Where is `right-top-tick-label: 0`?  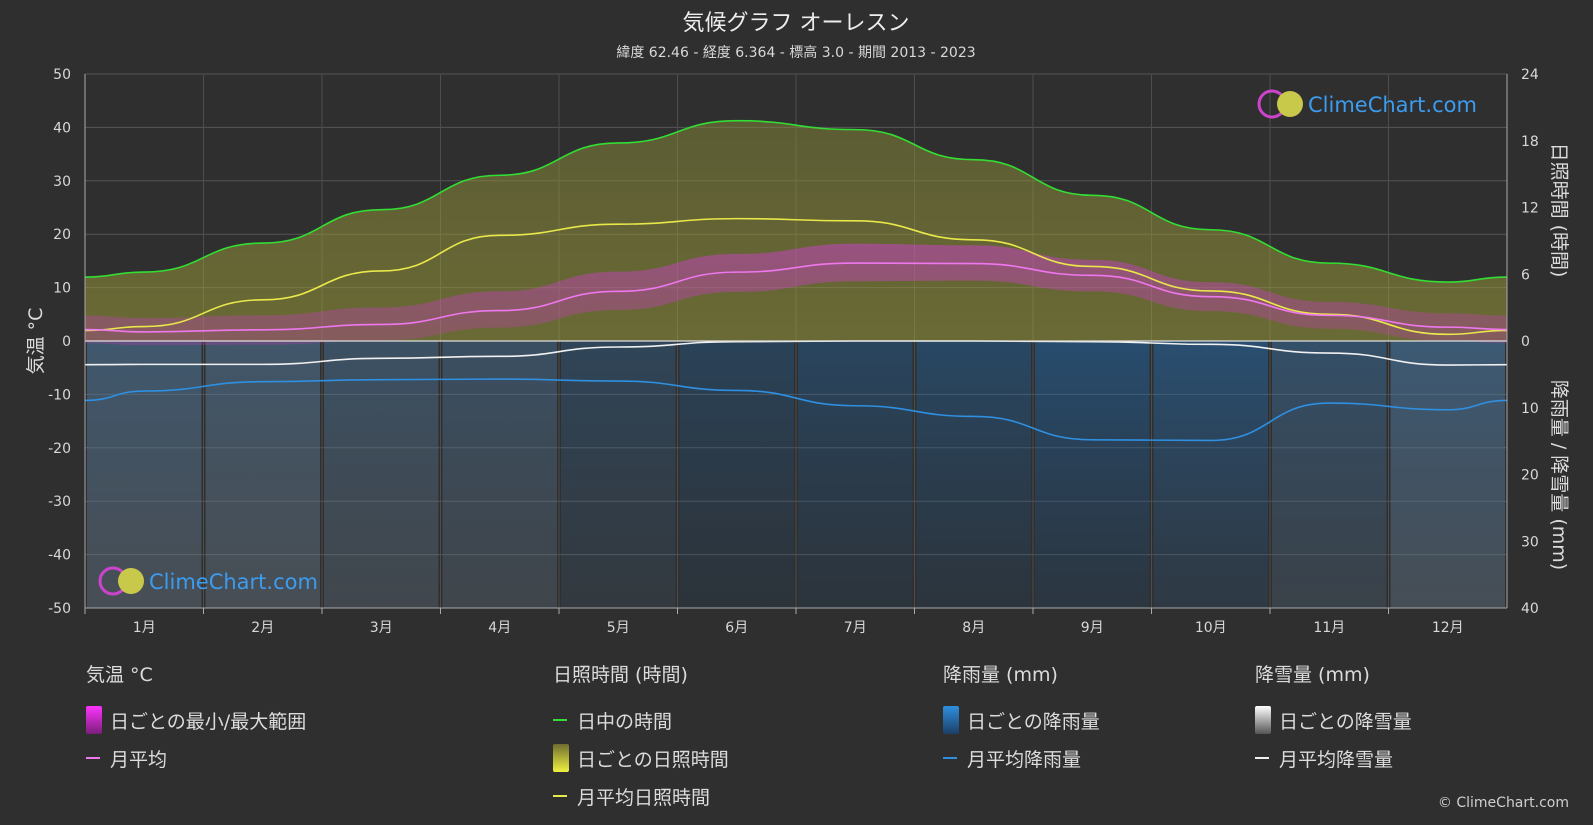
right-top-tick-label: 0 is located at coordinates (1525, 342).